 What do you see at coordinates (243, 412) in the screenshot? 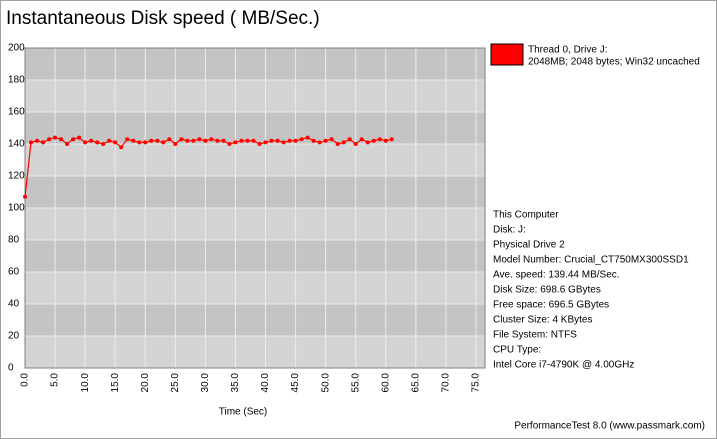
I see `x-axis-label: Time (Sec)` at bounding box center [243, 412].